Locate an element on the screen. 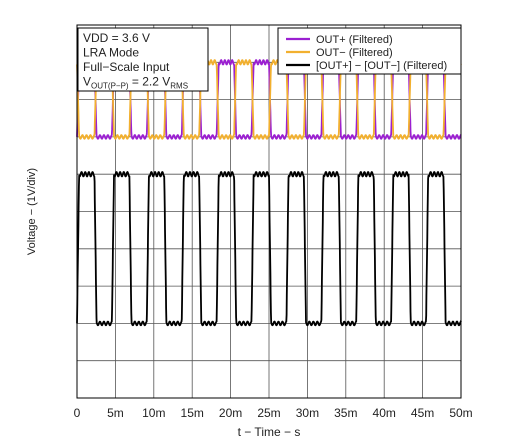  x-tick-label: 25m is located at coordinates (268, 413).